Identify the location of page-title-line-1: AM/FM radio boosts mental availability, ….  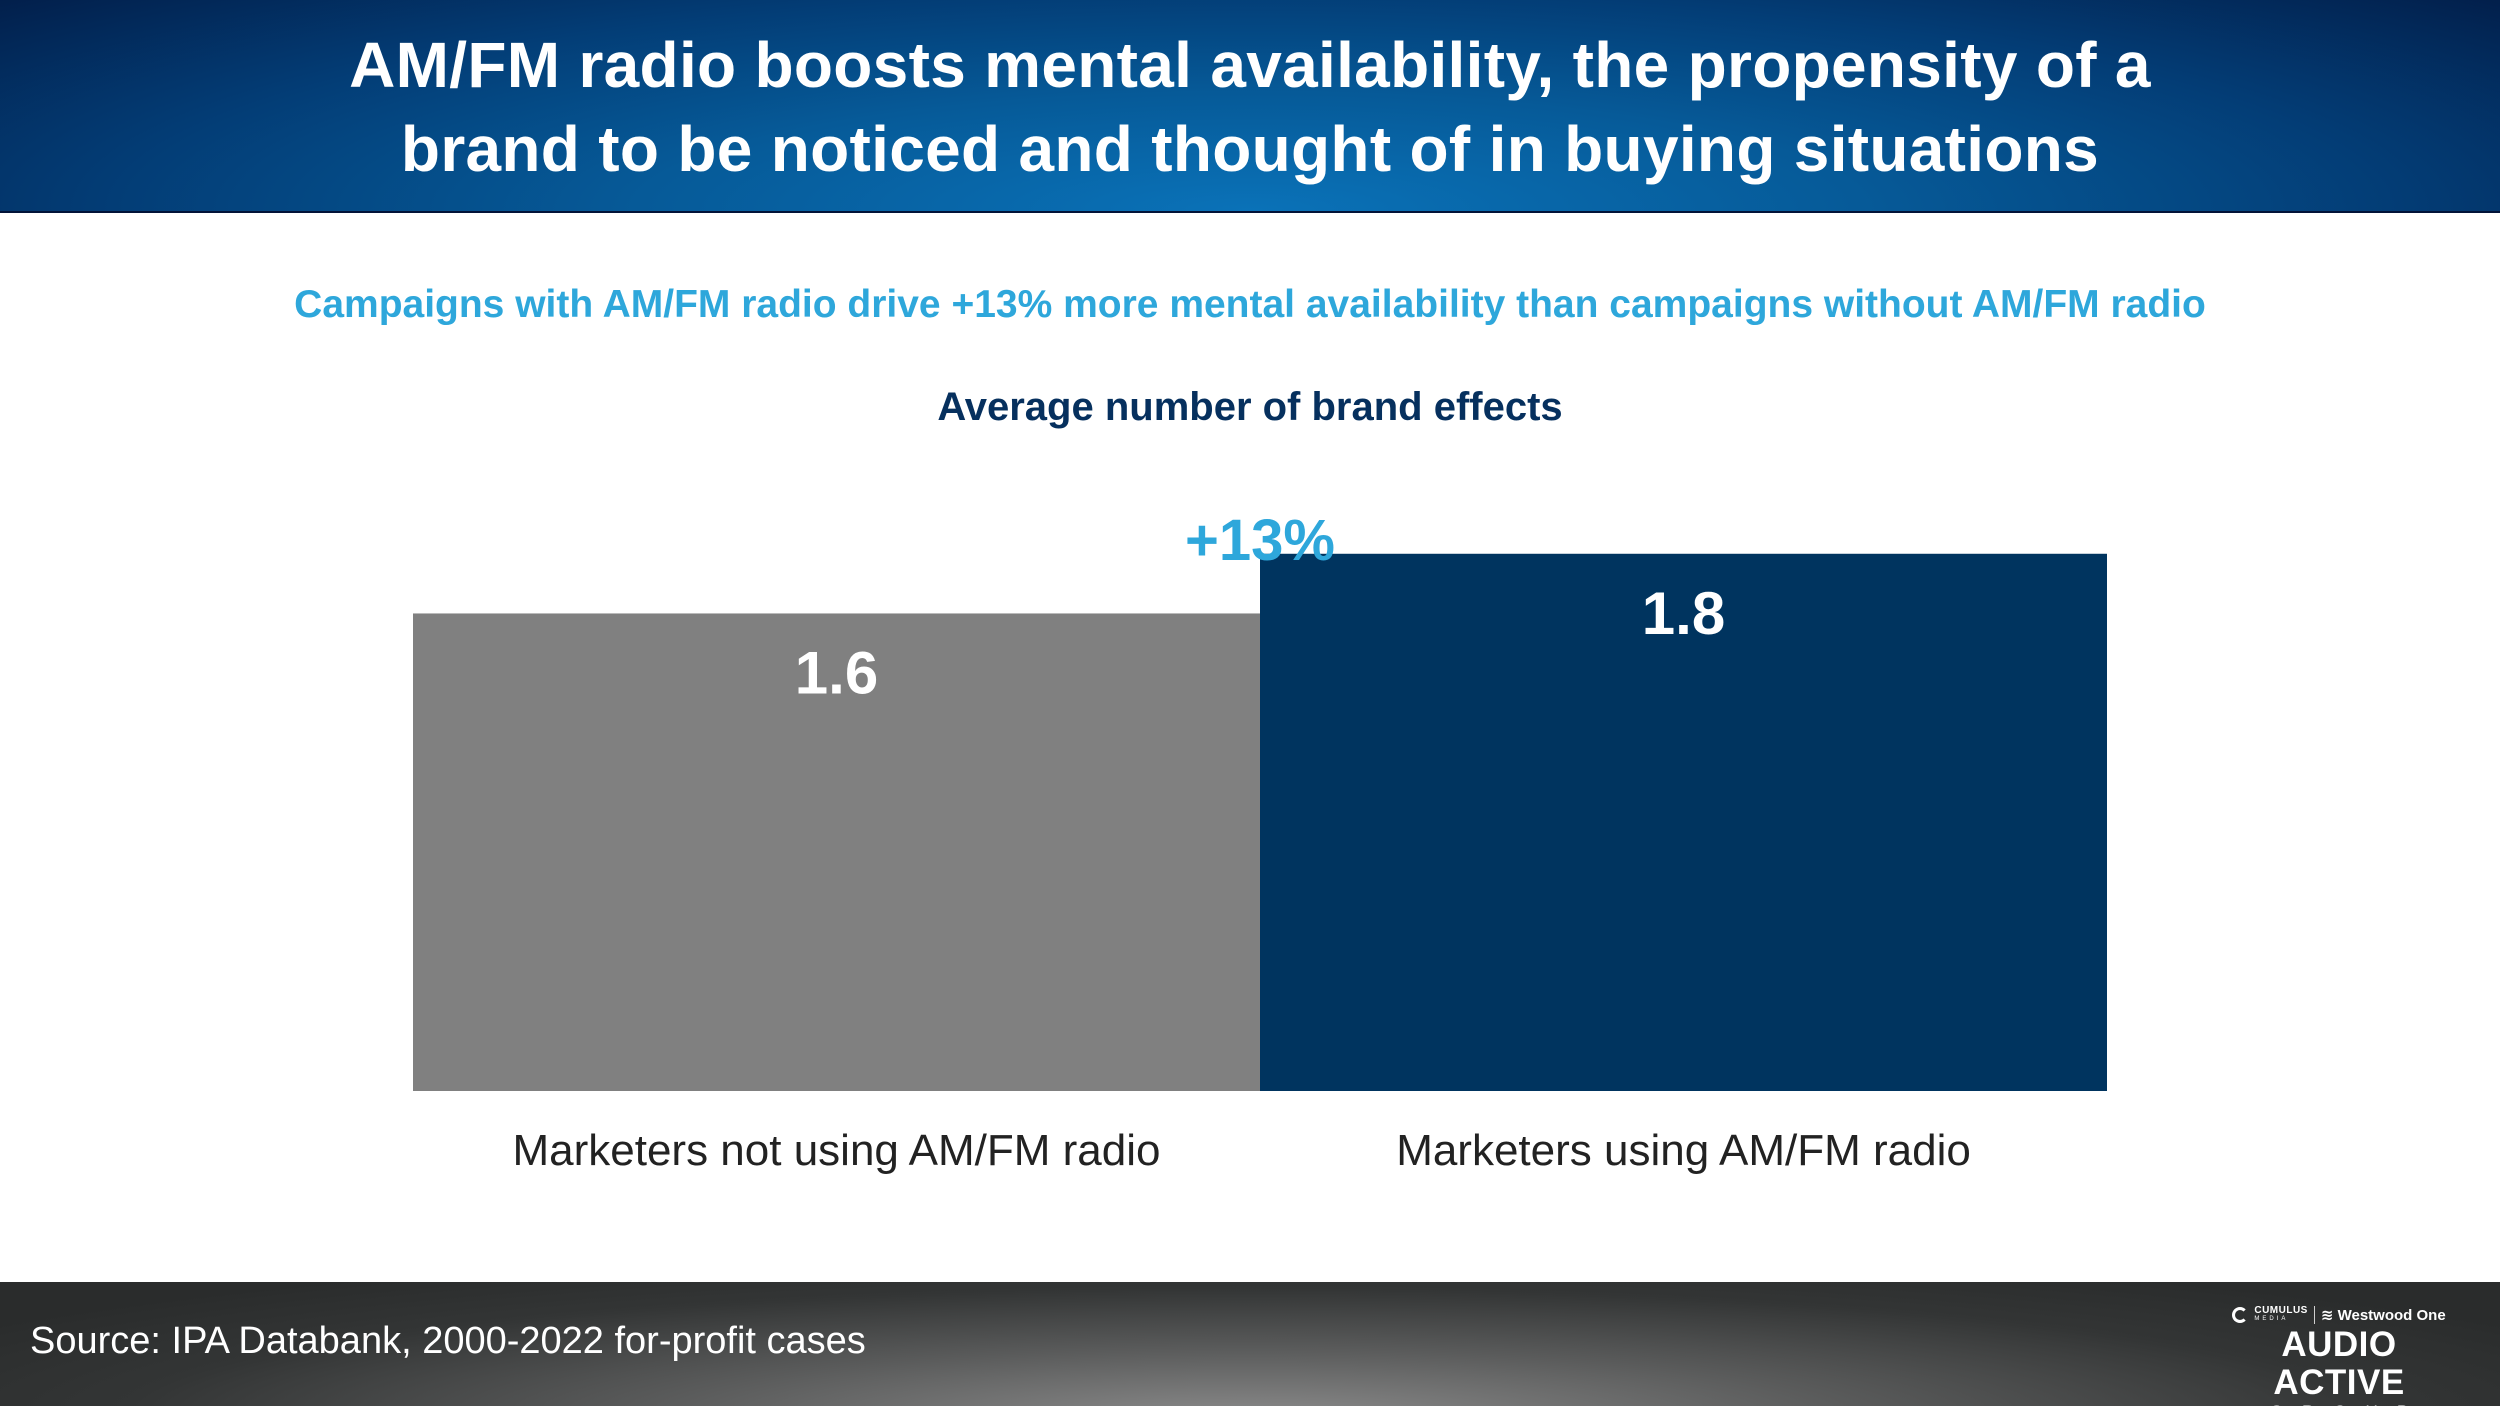
(1250, 64).